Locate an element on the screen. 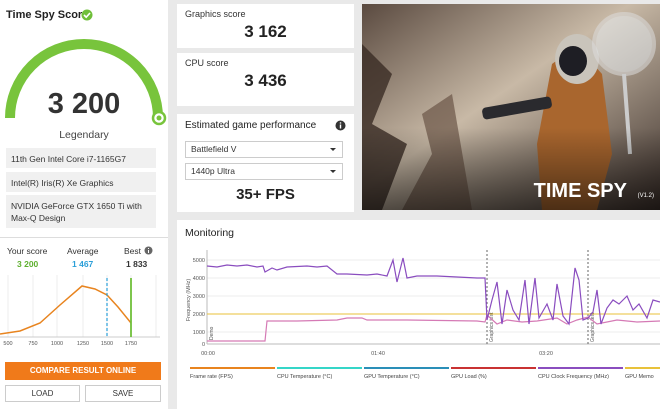 The image size is (660, 409). distribution-chart: 500 750 1000 1250 1500 1750 is located at coordinates (80, 311).